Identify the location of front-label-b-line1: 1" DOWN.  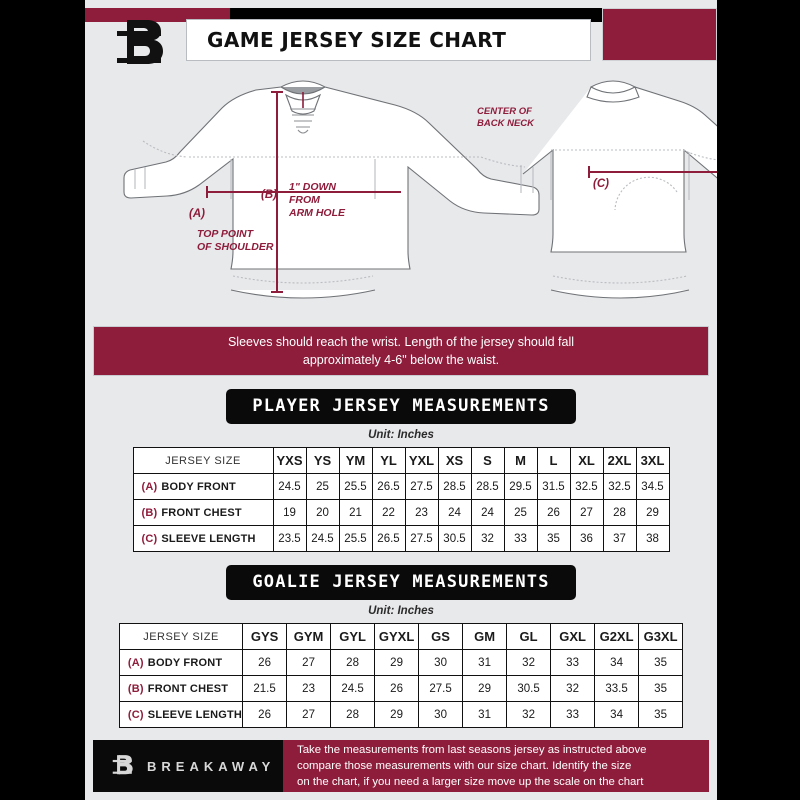
(312, 187).